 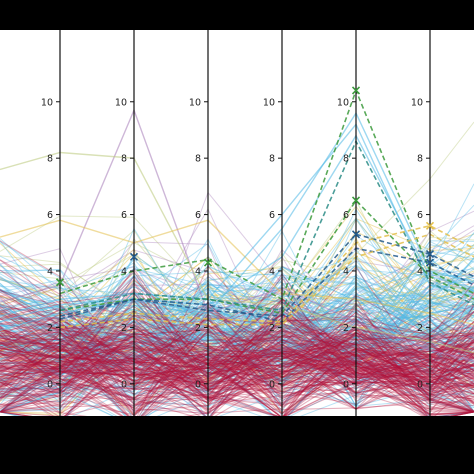 I want to click on y-tick-label: 6, so click(x=124, y=215).